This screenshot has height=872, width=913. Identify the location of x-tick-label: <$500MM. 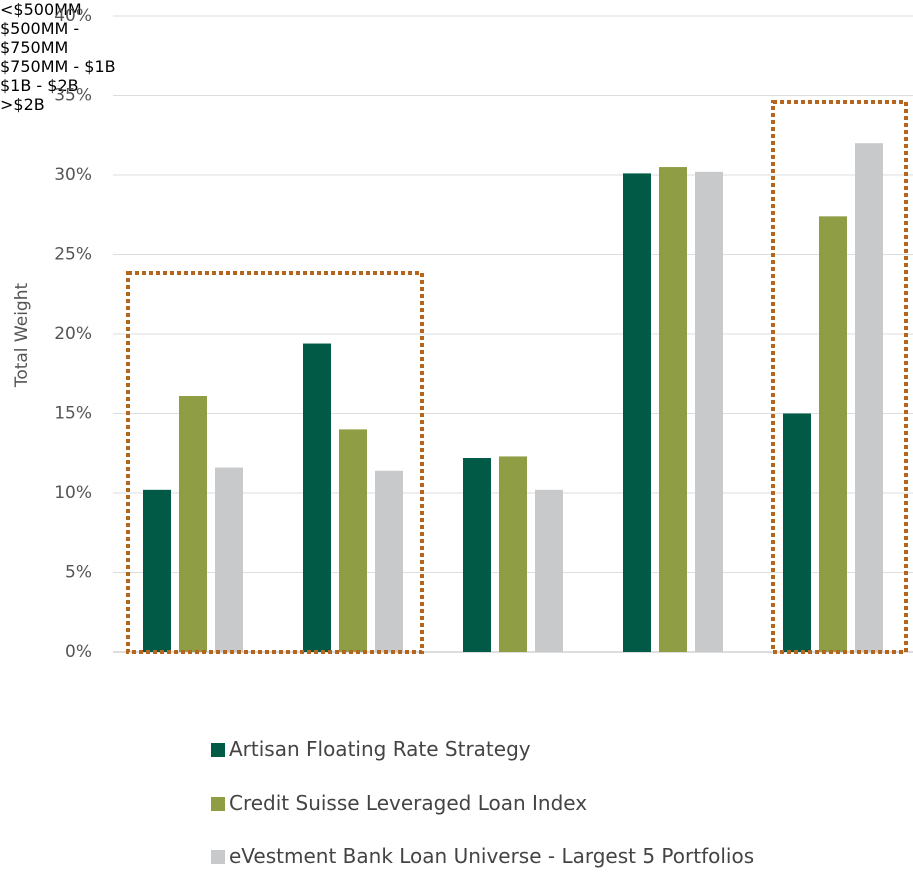
(41, 9).